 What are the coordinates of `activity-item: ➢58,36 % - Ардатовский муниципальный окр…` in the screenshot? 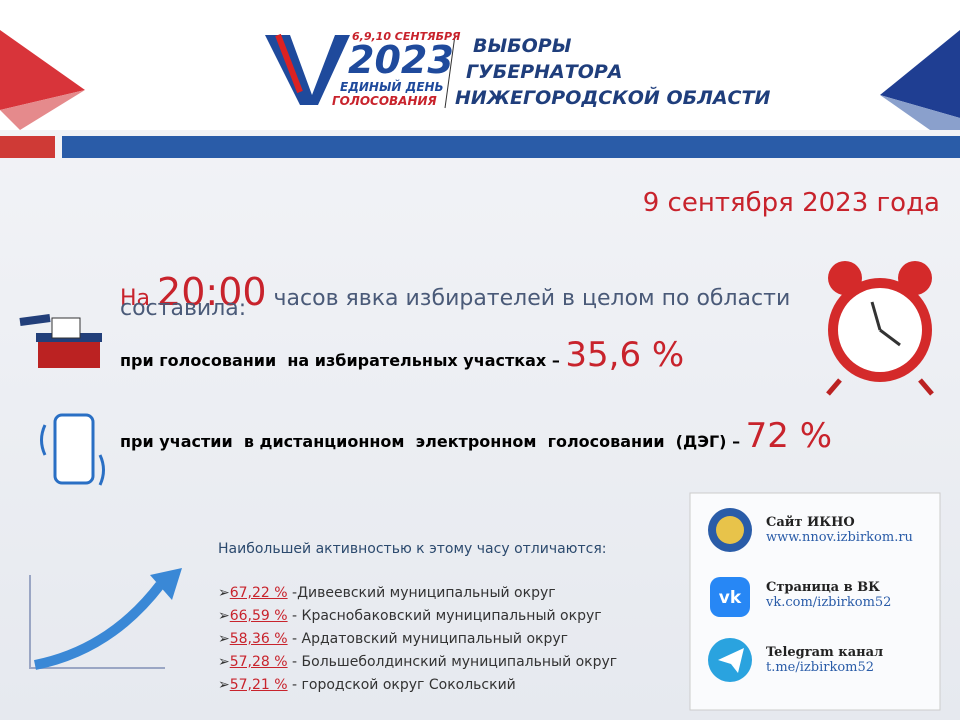 It's located at (393, 639).